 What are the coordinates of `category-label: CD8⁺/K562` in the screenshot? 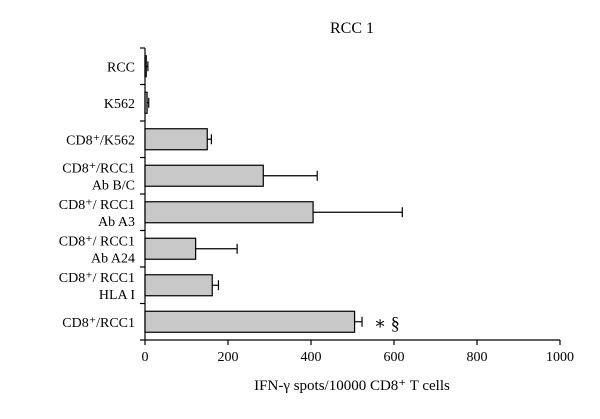 It's located at (100, 140).